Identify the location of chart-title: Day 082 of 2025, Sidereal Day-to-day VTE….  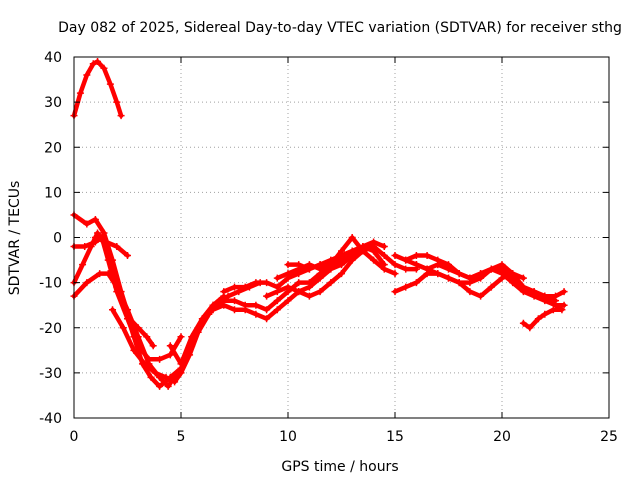
(340, 28).